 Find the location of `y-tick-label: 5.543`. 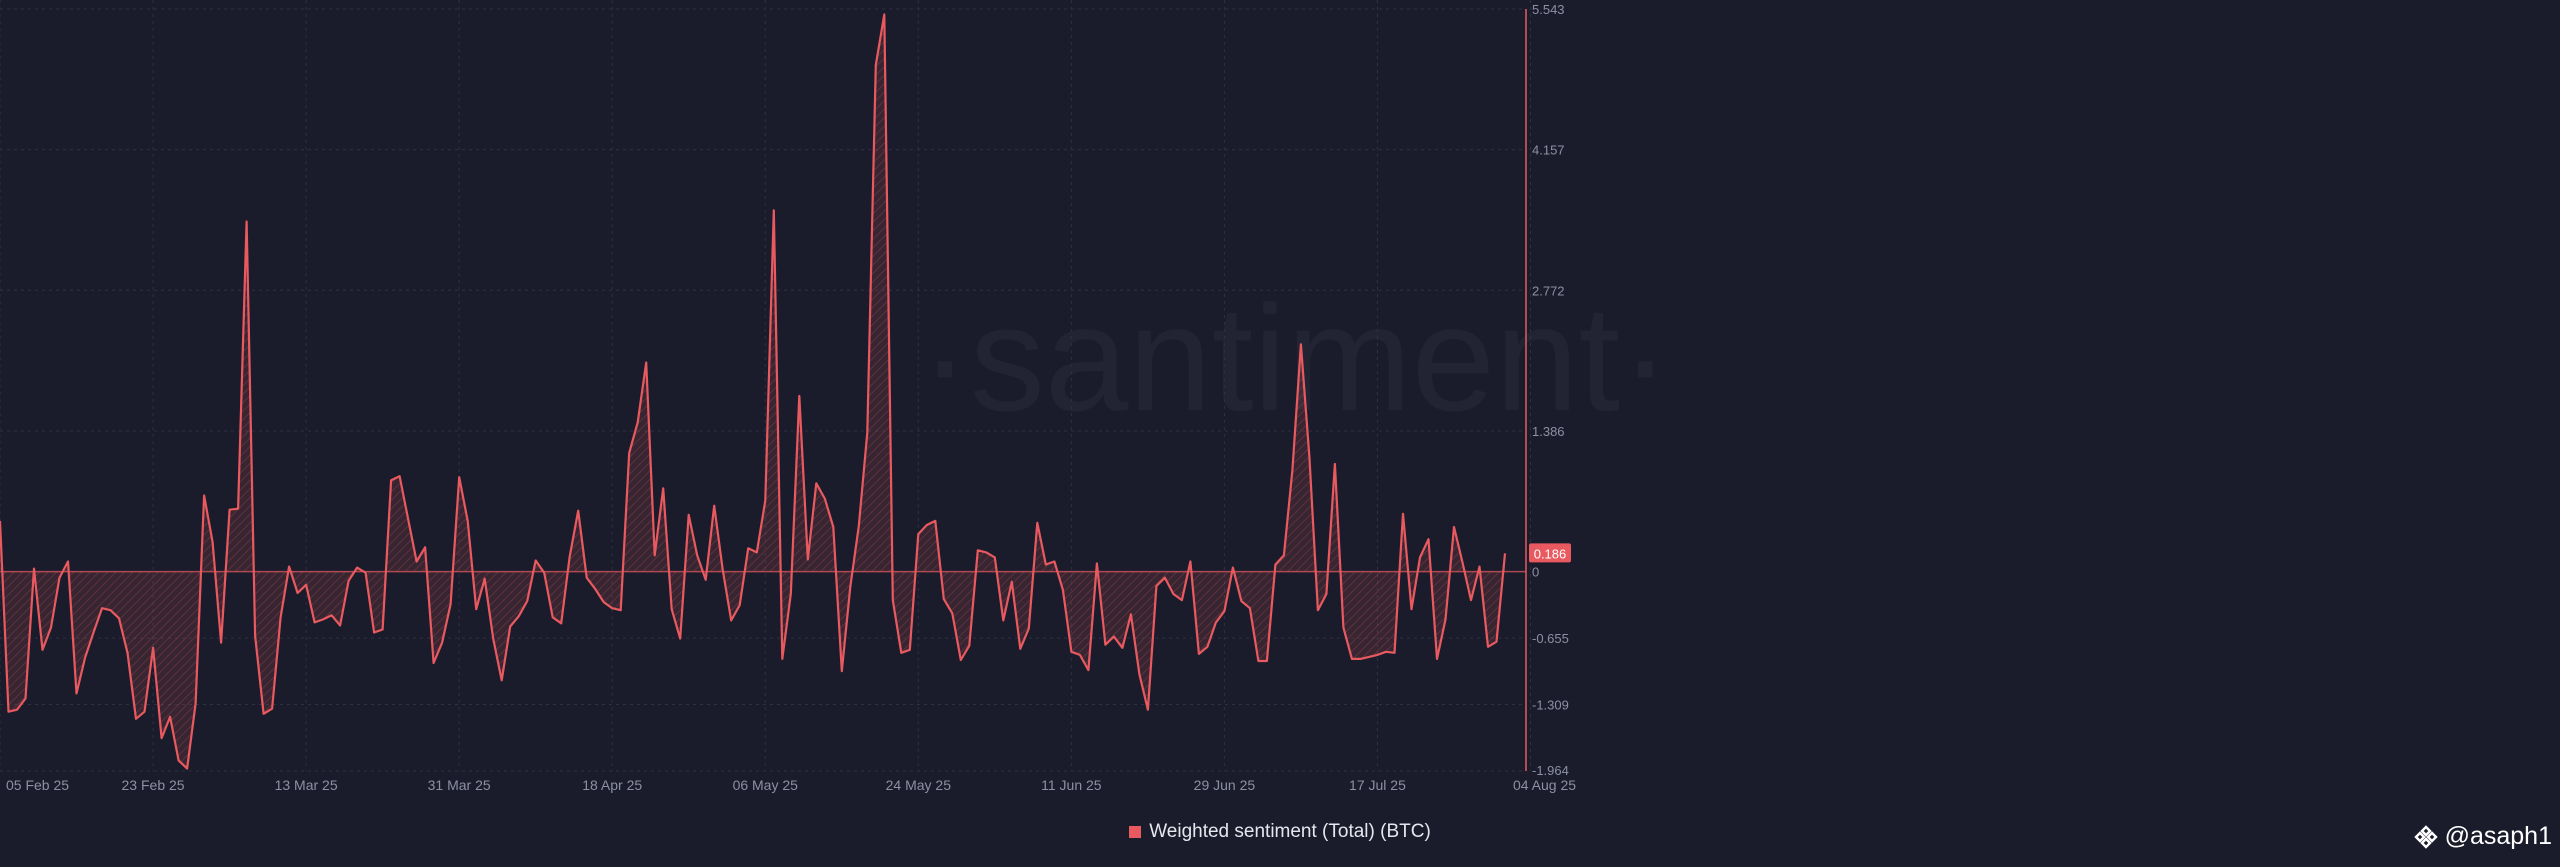

y-tick-label: 5.543 is located at coordinates (1548, 9).